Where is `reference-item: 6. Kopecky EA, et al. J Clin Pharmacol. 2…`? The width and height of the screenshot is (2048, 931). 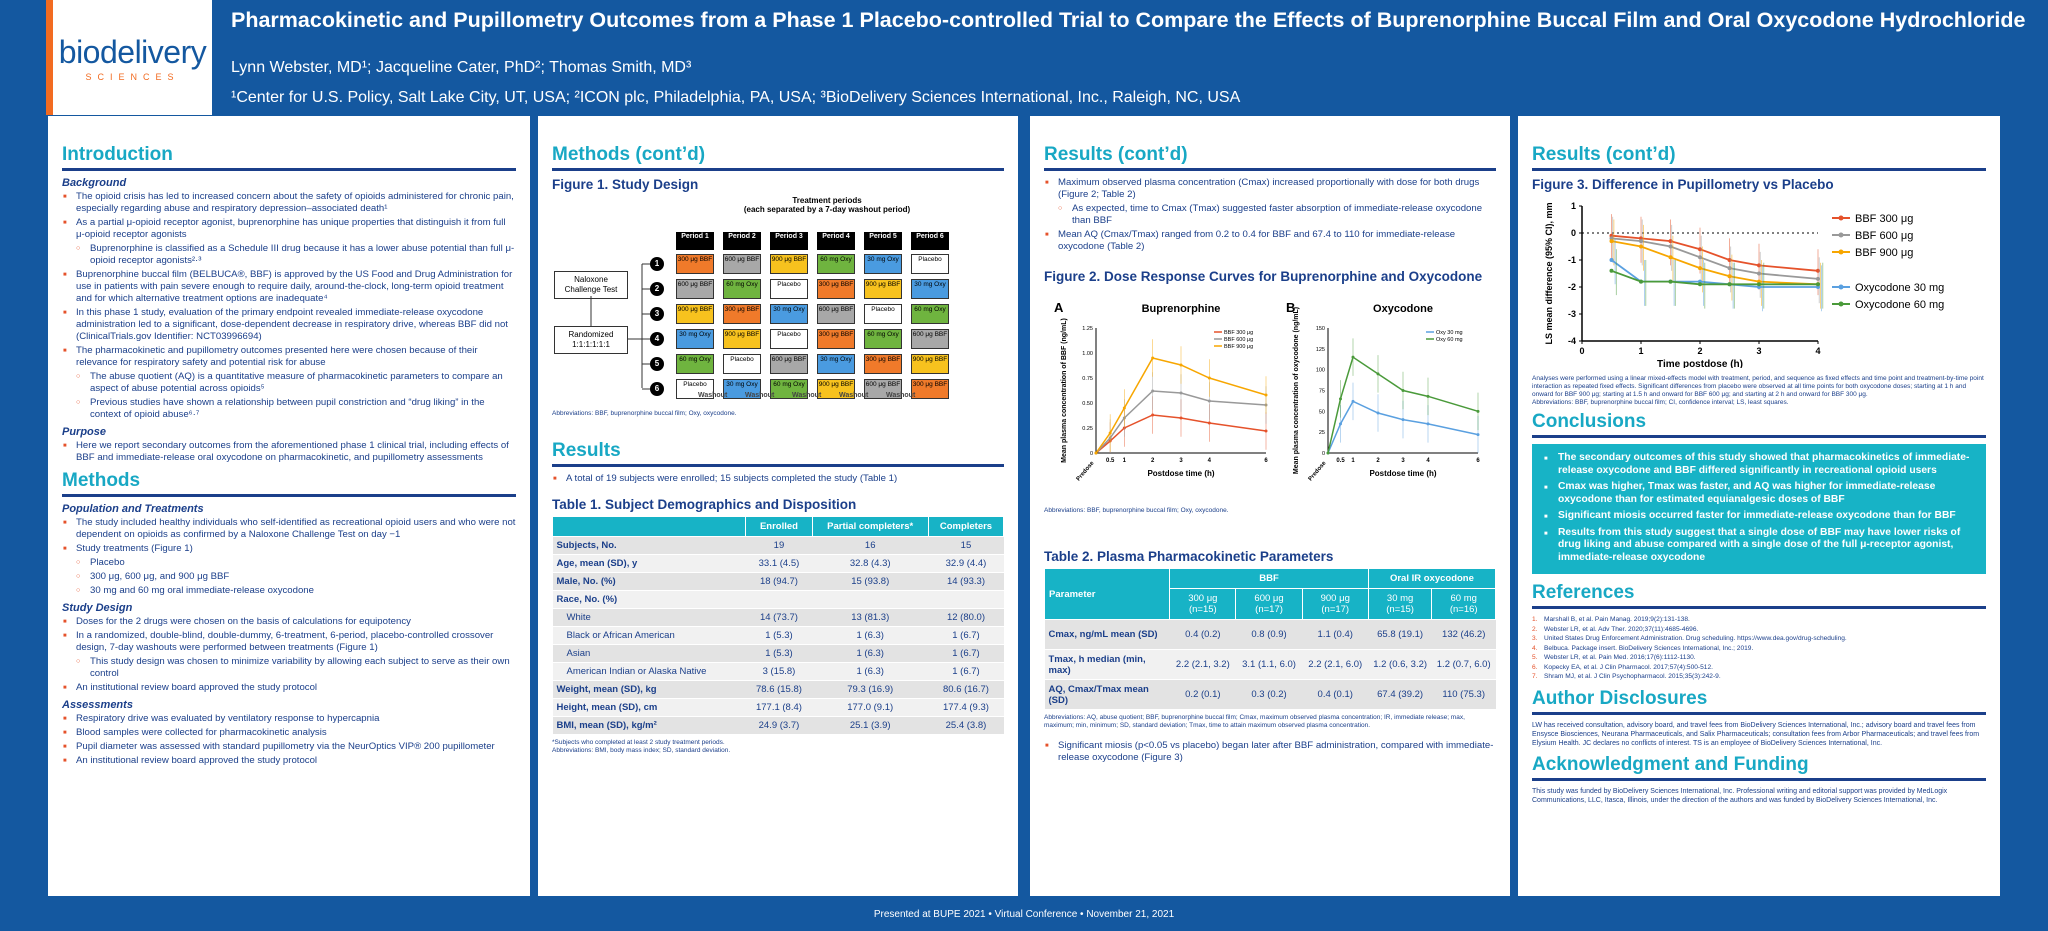
reference-item: 6. Kopecky EA, et al. J Clin Pharmacol. 2… is located at coordinates (1759, 668).